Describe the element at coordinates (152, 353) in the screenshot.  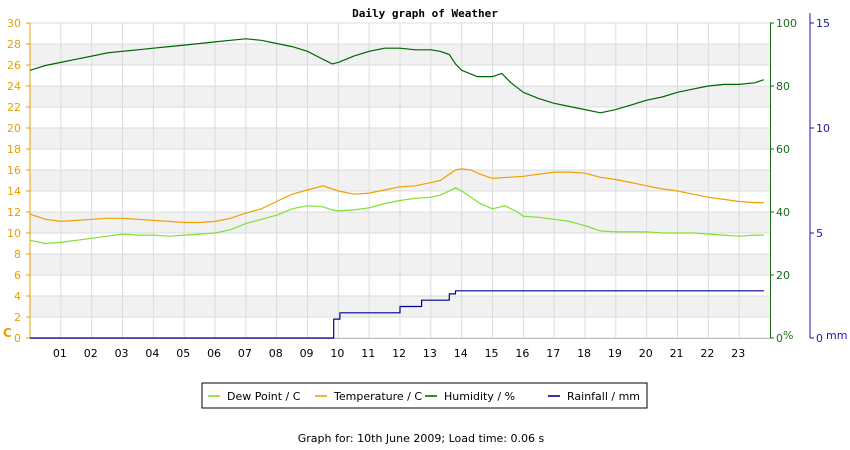
I see `hour-tick-label: 04` at that location.